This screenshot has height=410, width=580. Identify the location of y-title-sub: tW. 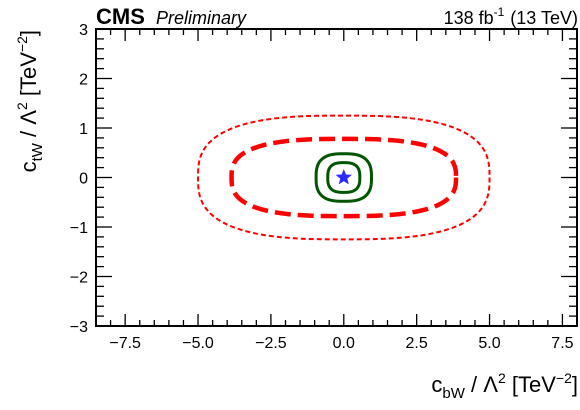
(37, 151).